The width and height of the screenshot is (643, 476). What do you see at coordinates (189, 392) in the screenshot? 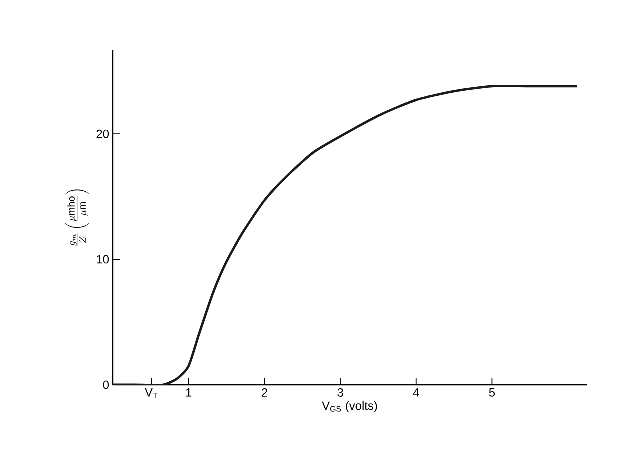
I see `x-tick-label: 1` at bounding box center [189, 392].